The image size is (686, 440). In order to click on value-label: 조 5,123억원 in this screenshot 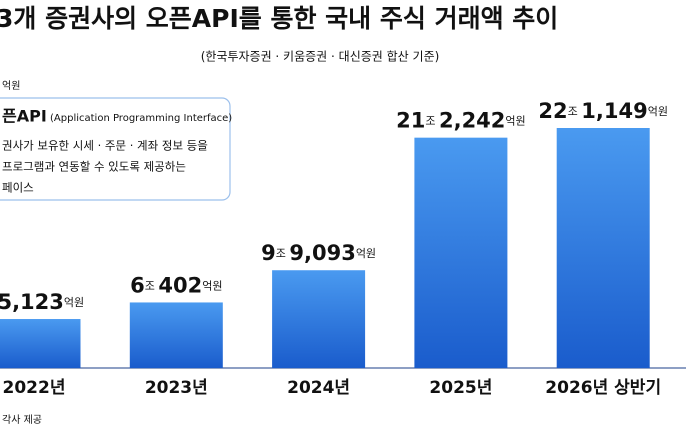, I will do `click(42, 302)`.